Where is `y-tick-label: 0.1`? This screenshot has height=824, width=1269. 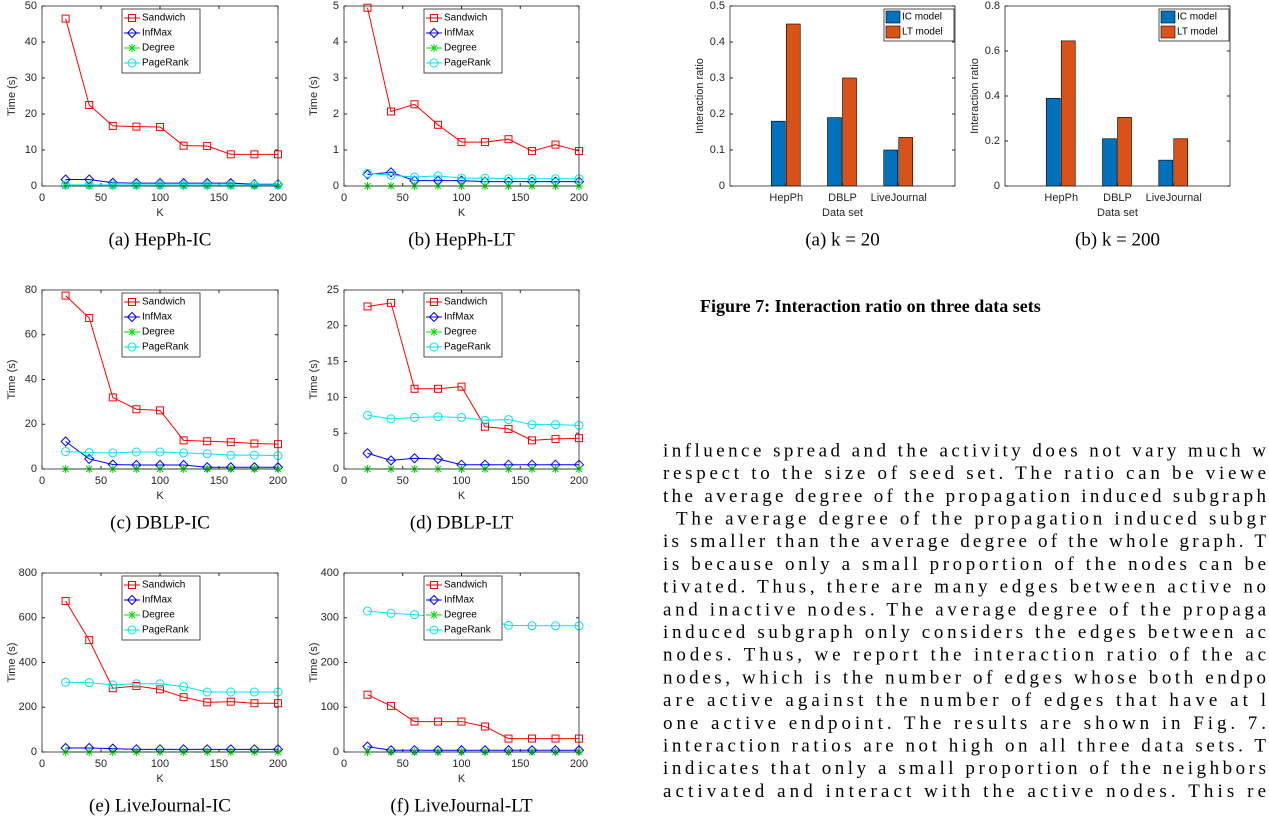
y-tick-label: 0.1 is located at coordinates (717, 150).